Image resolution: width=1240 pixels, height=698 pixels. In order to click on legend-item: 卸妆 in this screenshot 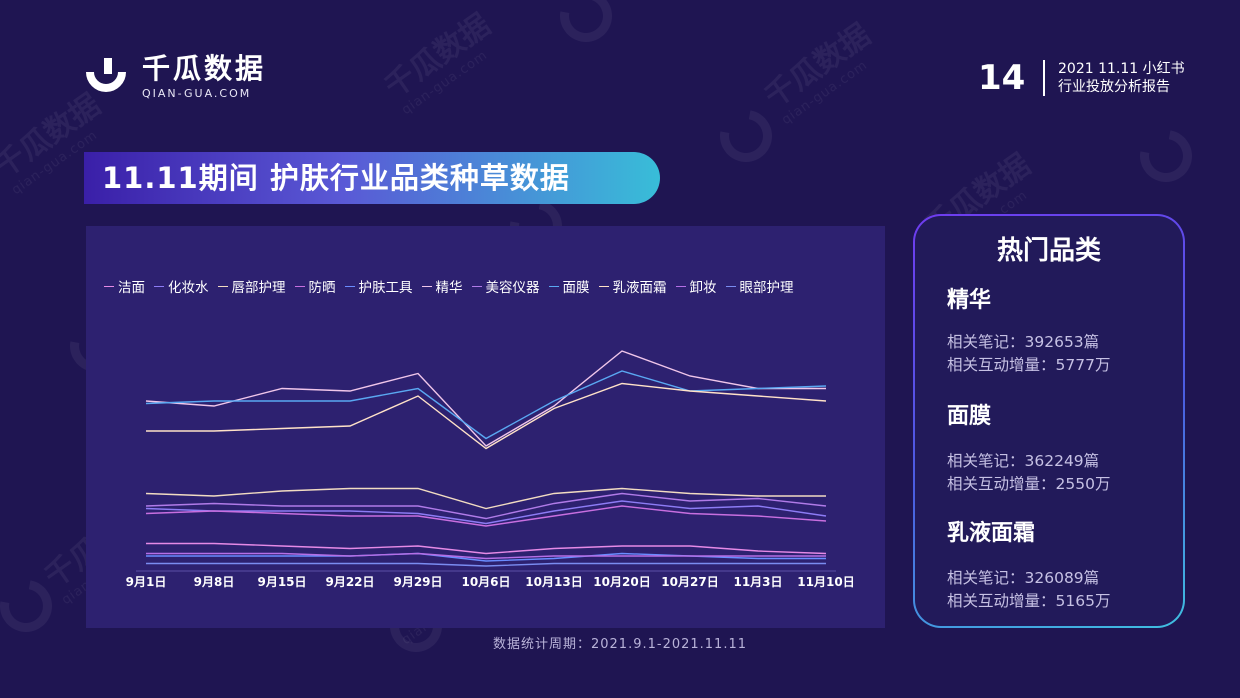, I will do `click(696, 286)`.